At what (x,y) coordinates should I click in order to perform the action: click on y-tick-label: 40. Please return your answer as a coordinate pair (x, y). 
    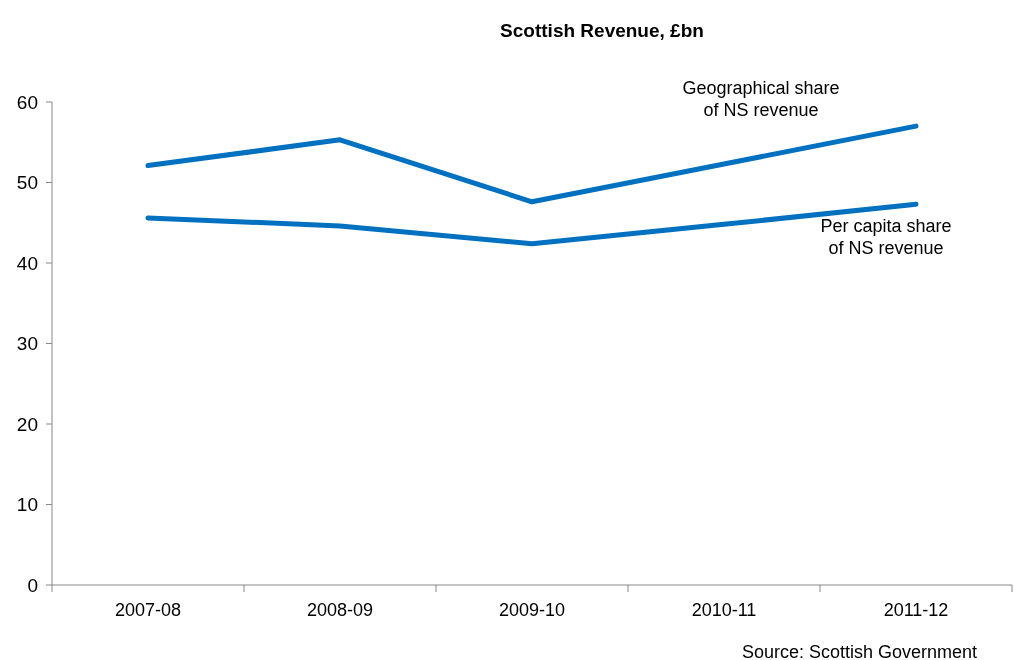
    Looking at the image, I should click on (27, 263).